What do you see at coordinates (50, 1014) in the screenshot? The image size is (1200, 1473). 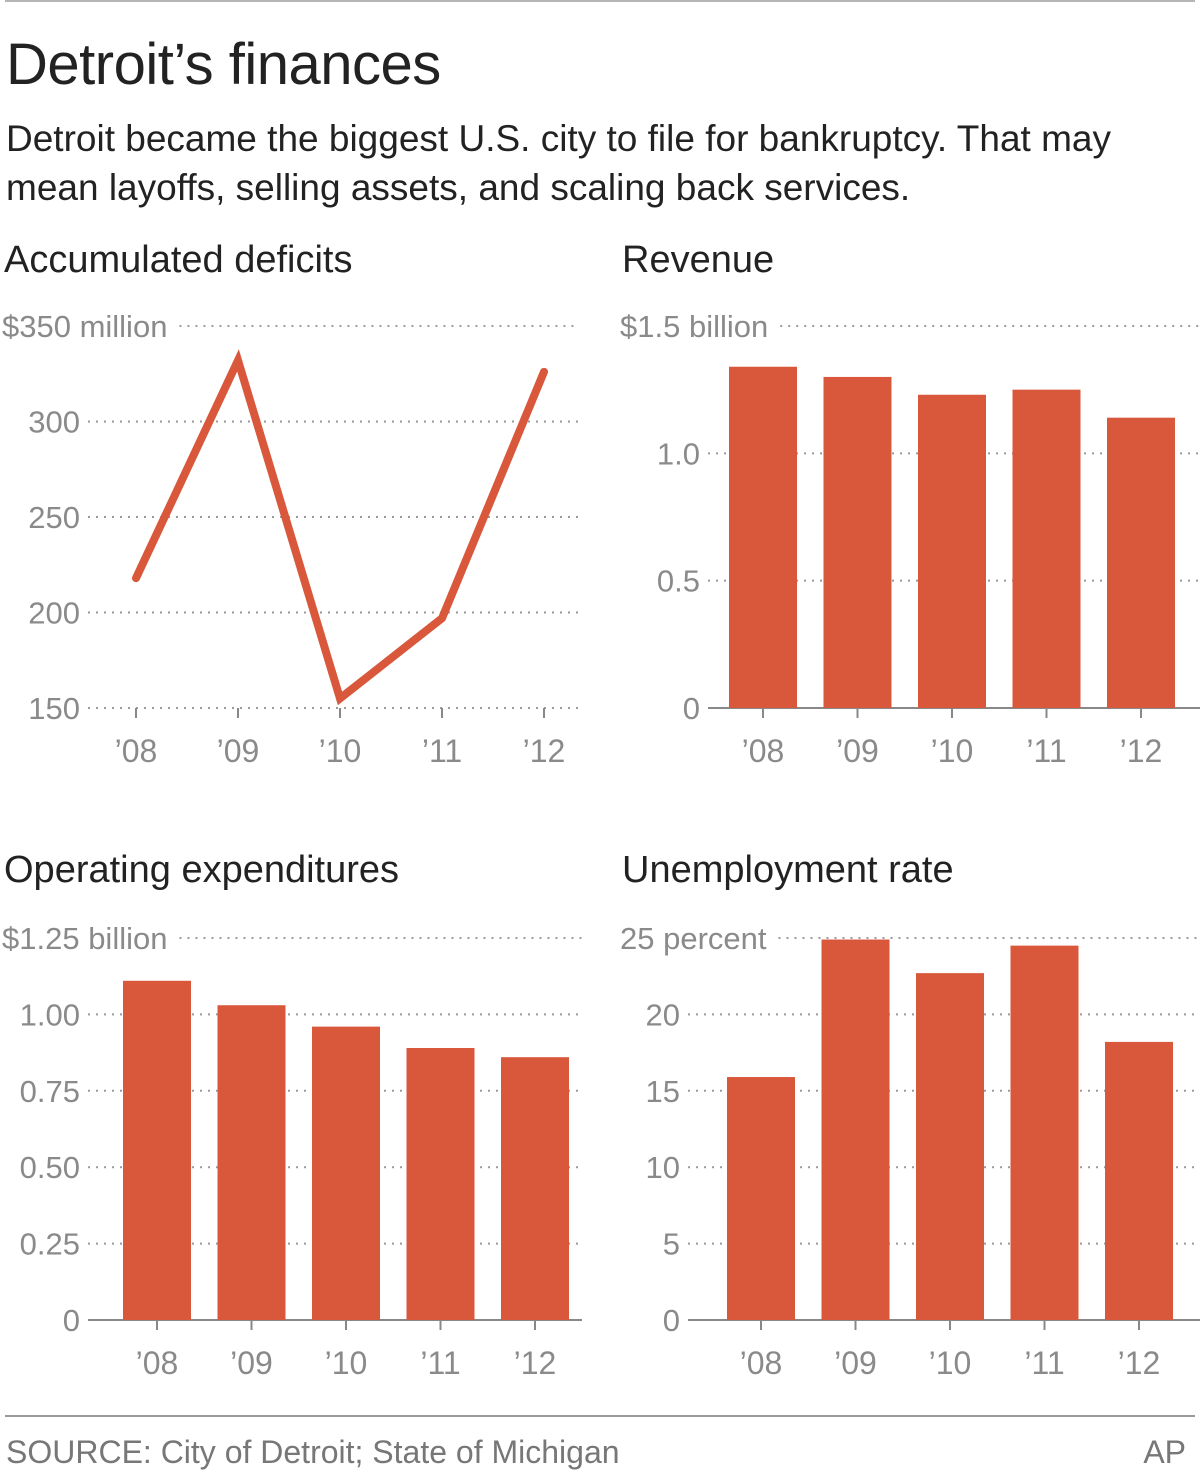 I see `y-tick-label: 1.00` at bounding box center [50, 1014].